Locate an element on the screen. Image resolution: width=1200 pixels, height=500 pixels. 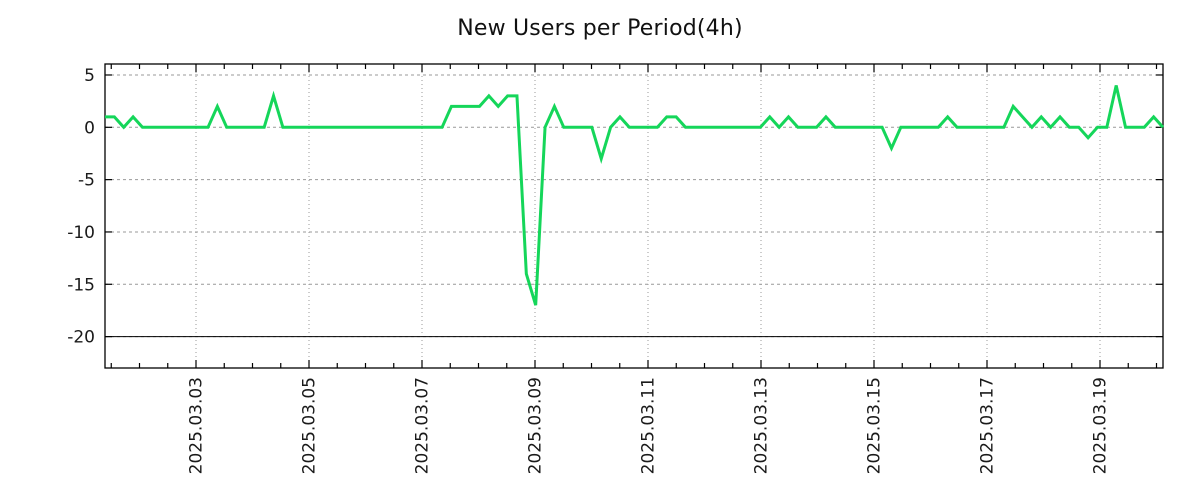
x-tick-label: 2025.03.15 is located at coordinates (875, 425).